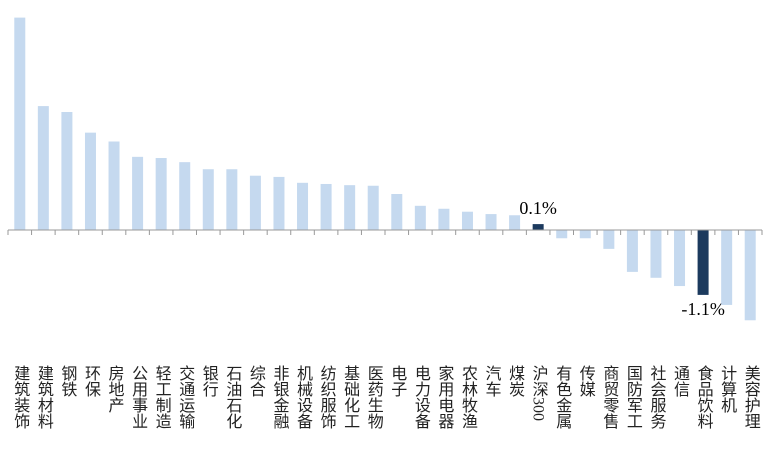 The image size is (774, 458). I want to click on x-tick-label: 家用电器, so click(444, 397).